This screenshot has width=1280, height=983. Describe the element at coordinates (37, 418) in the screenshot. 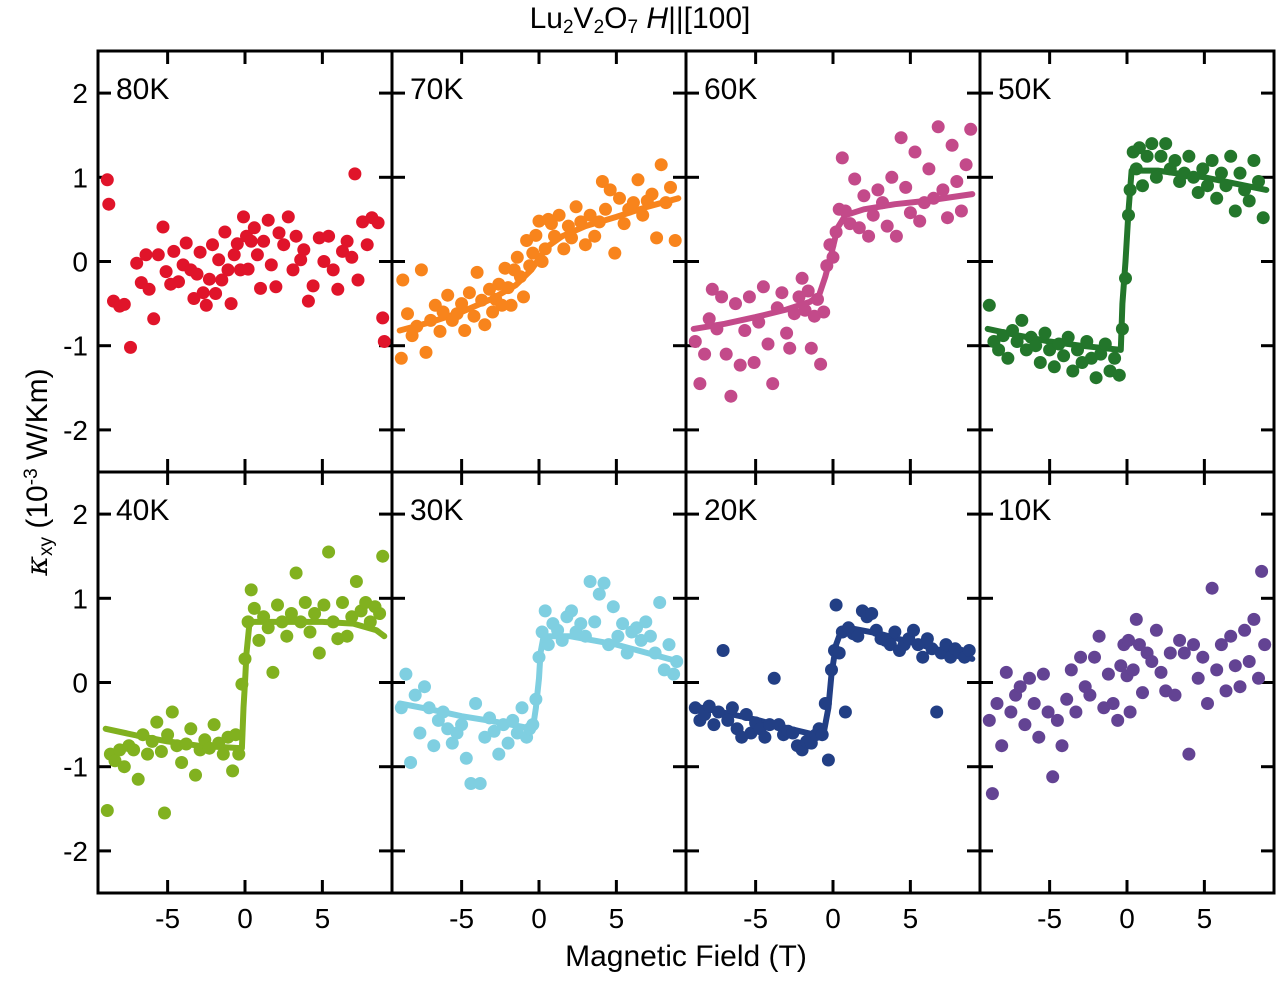

I see `y-axis-units: W/Km)` at that location.